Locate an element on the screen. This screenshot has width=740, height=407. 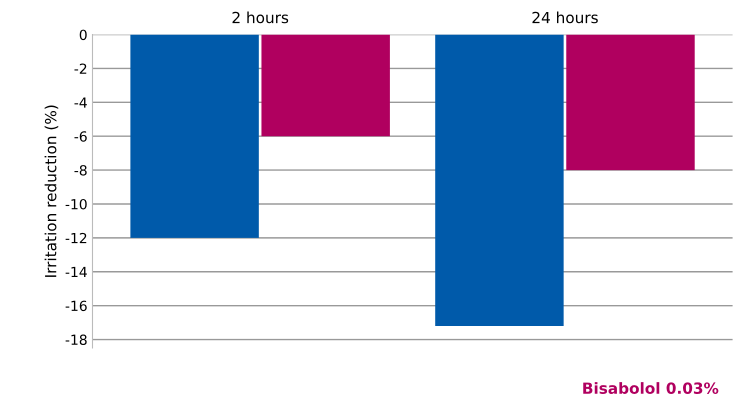
y-tick-label: -4 is located at coordinates (80, 103).